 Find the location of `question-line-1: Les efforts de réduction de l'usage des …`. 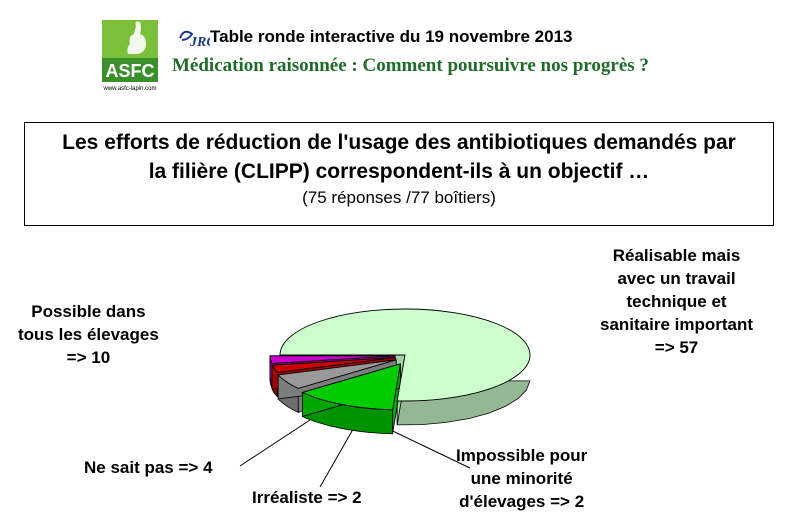

question-line-1: Les efforts de réduction de l'usage des … is located at coordinates (399, 142).